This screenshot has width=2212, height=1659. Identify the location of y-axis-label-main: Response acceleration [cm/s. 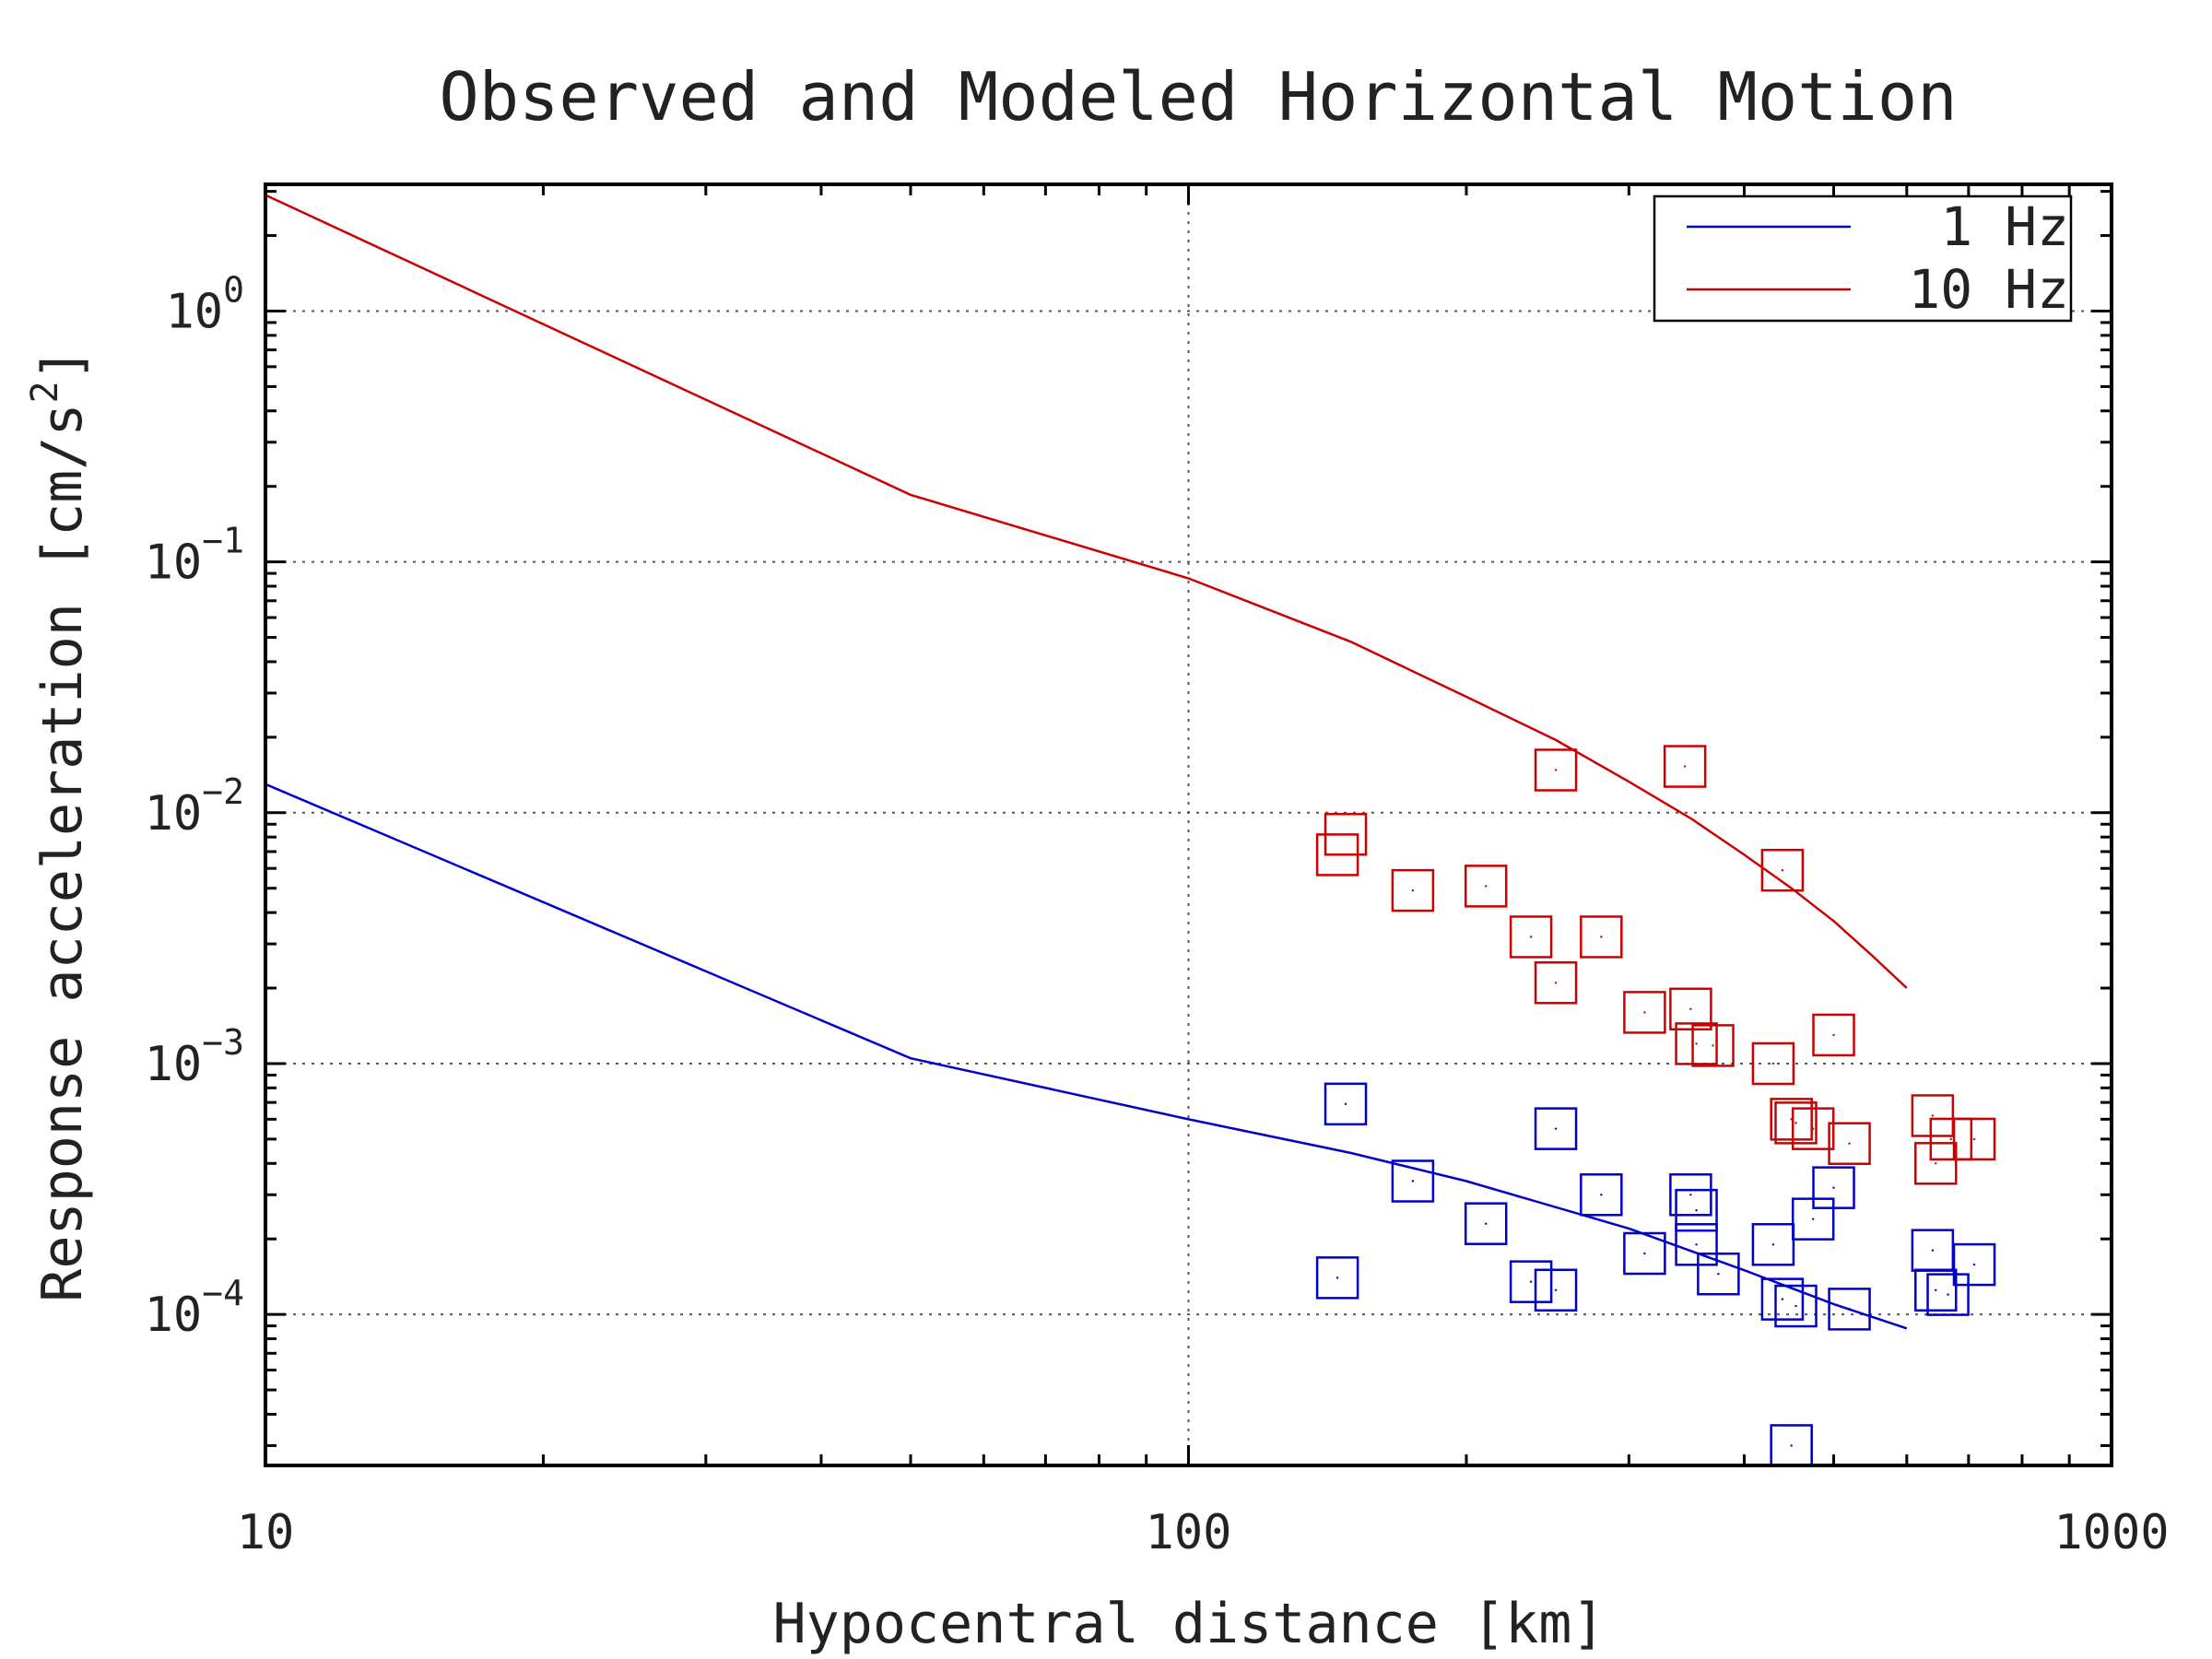
(62, 852).